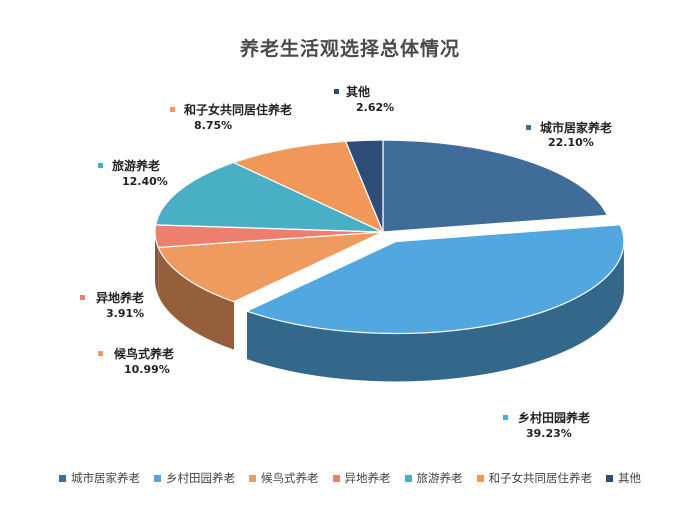 The image size is (700, 512). Describe the element at coordinates (145, 181) in the screenshot. I see `slice-label-value-4: 12.40%` at that location.